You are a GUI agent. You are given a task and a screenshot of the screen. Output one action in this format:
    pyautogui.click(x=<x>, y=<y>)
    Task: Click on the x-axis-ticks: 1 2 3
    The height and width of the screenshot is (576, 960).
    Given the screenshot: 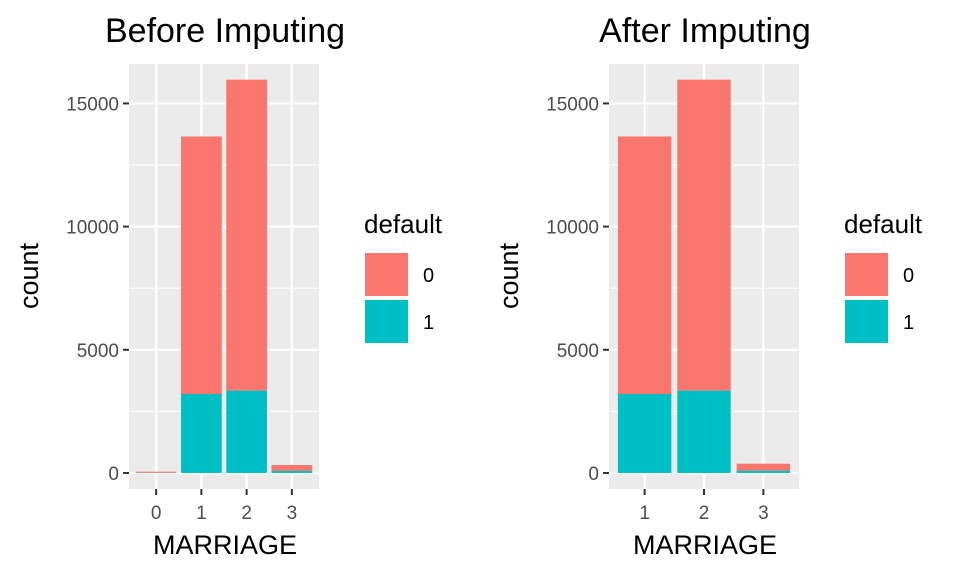 What is the action you would take?
    pyautogui.click(x=704, y=506)
    